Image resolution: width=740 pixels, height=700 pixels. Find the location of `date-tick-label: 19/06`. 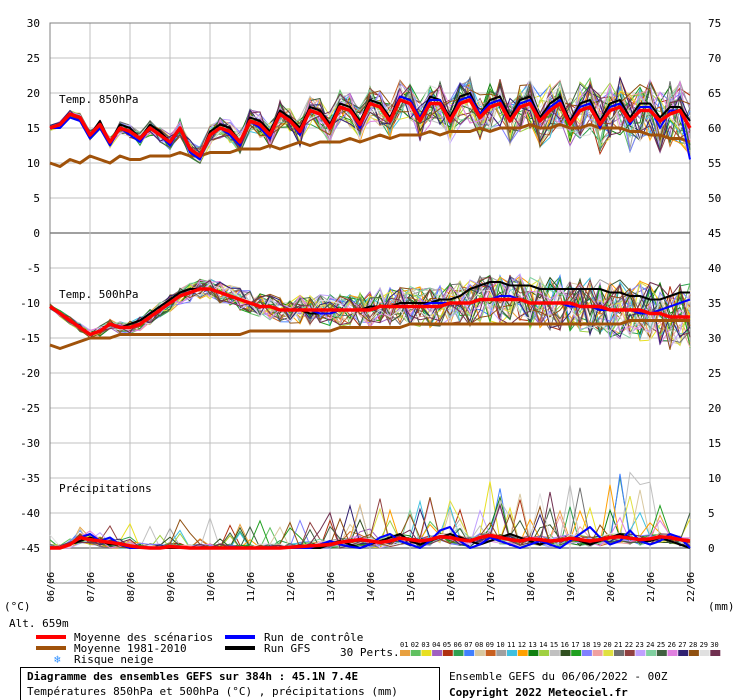

date-tick-label: 19/06 is located at coordinates (571, 587).